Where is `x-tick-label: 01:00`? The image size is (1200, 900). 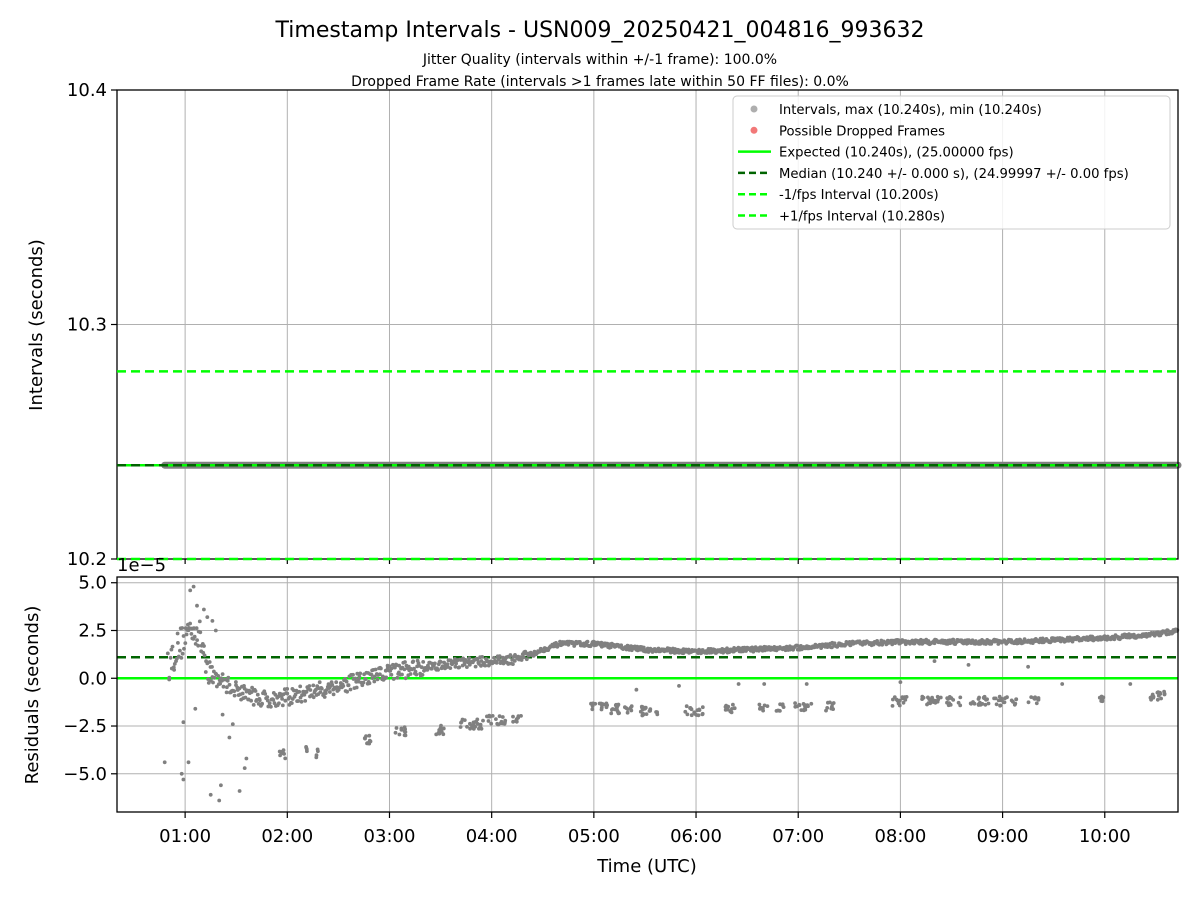
x-tick-label: 01:00 is located at coordinates (185, 836).